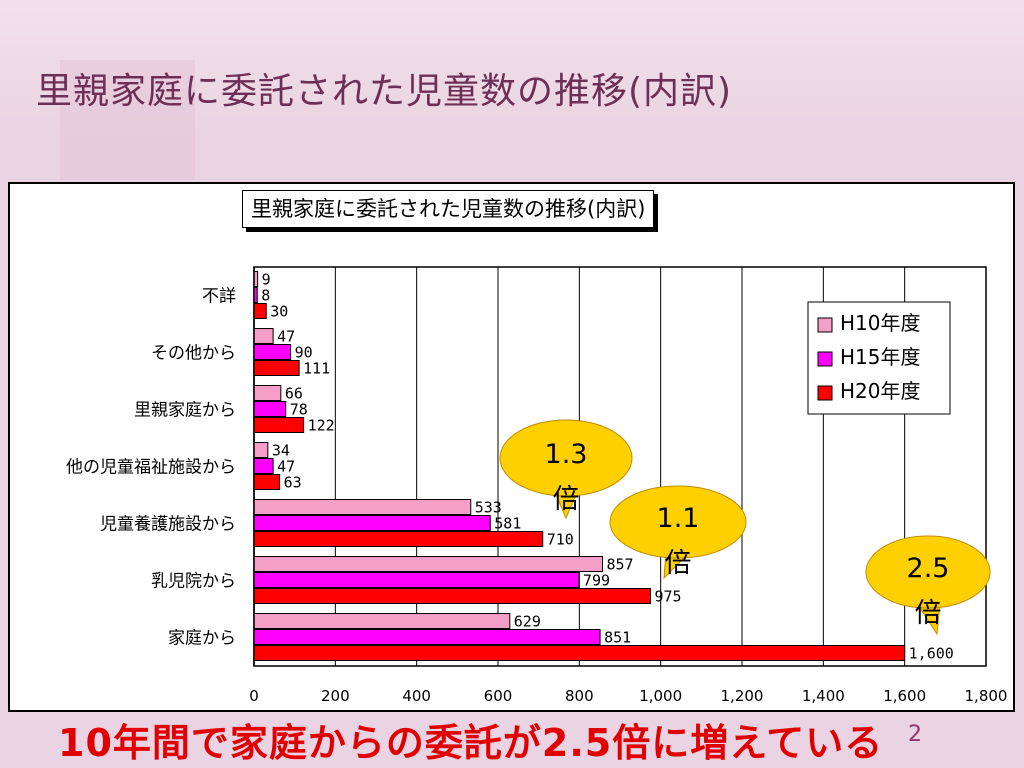  What do you see at coordinates (660, 696) in the screenshot?
I see `x-tick-label: 1,000` at bounding box center [660, 696].